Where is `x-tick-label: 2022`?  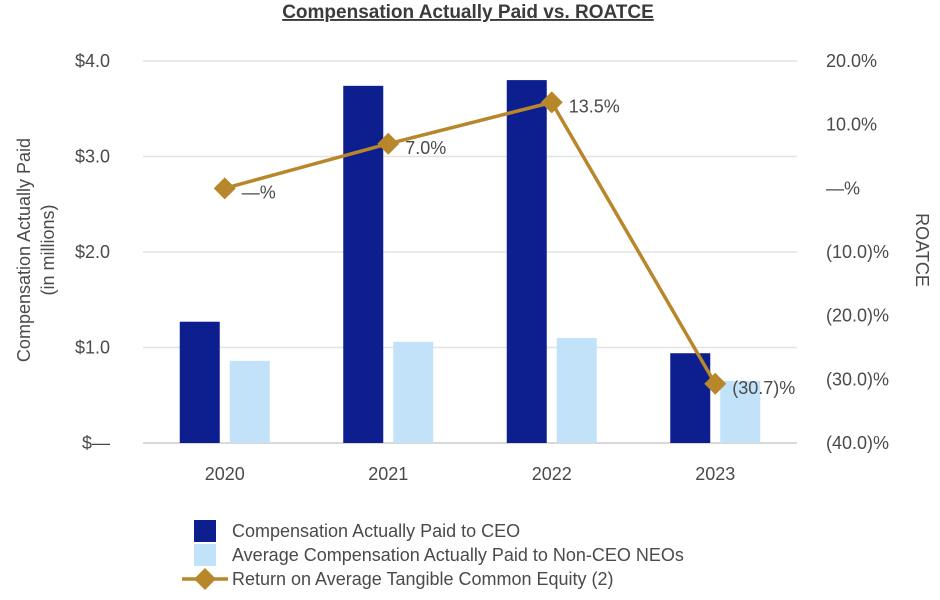 x-tick-label: 2022 is located at coordinates (552, 474).